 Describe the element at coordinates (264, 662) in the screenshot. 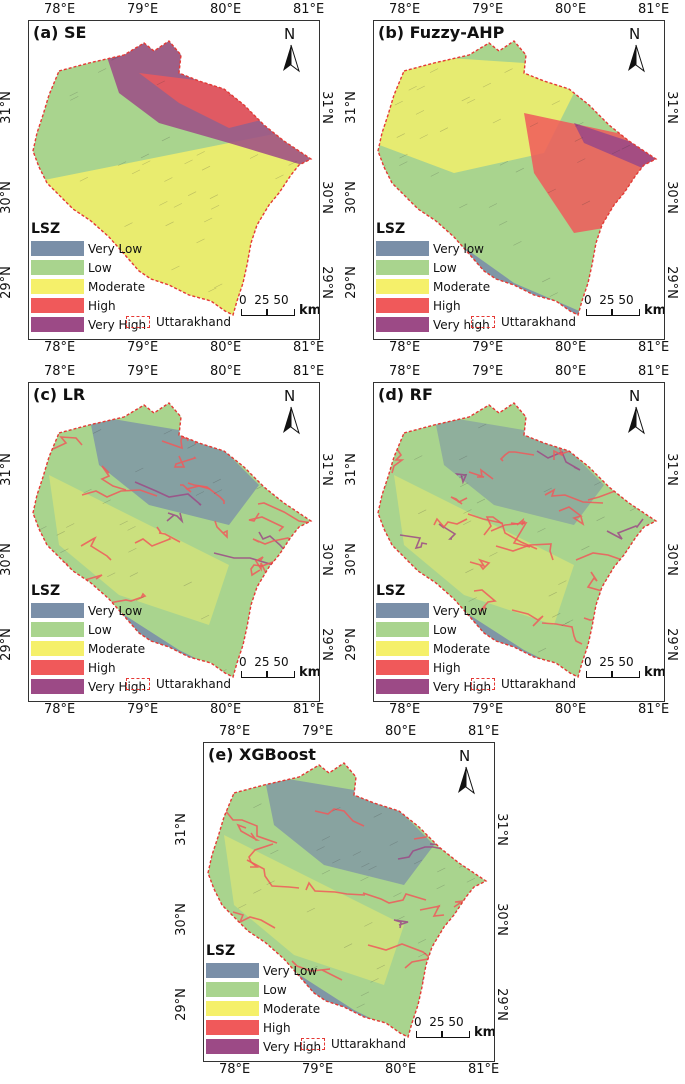

I see `scale-numbers: 0 25 50` at that location.